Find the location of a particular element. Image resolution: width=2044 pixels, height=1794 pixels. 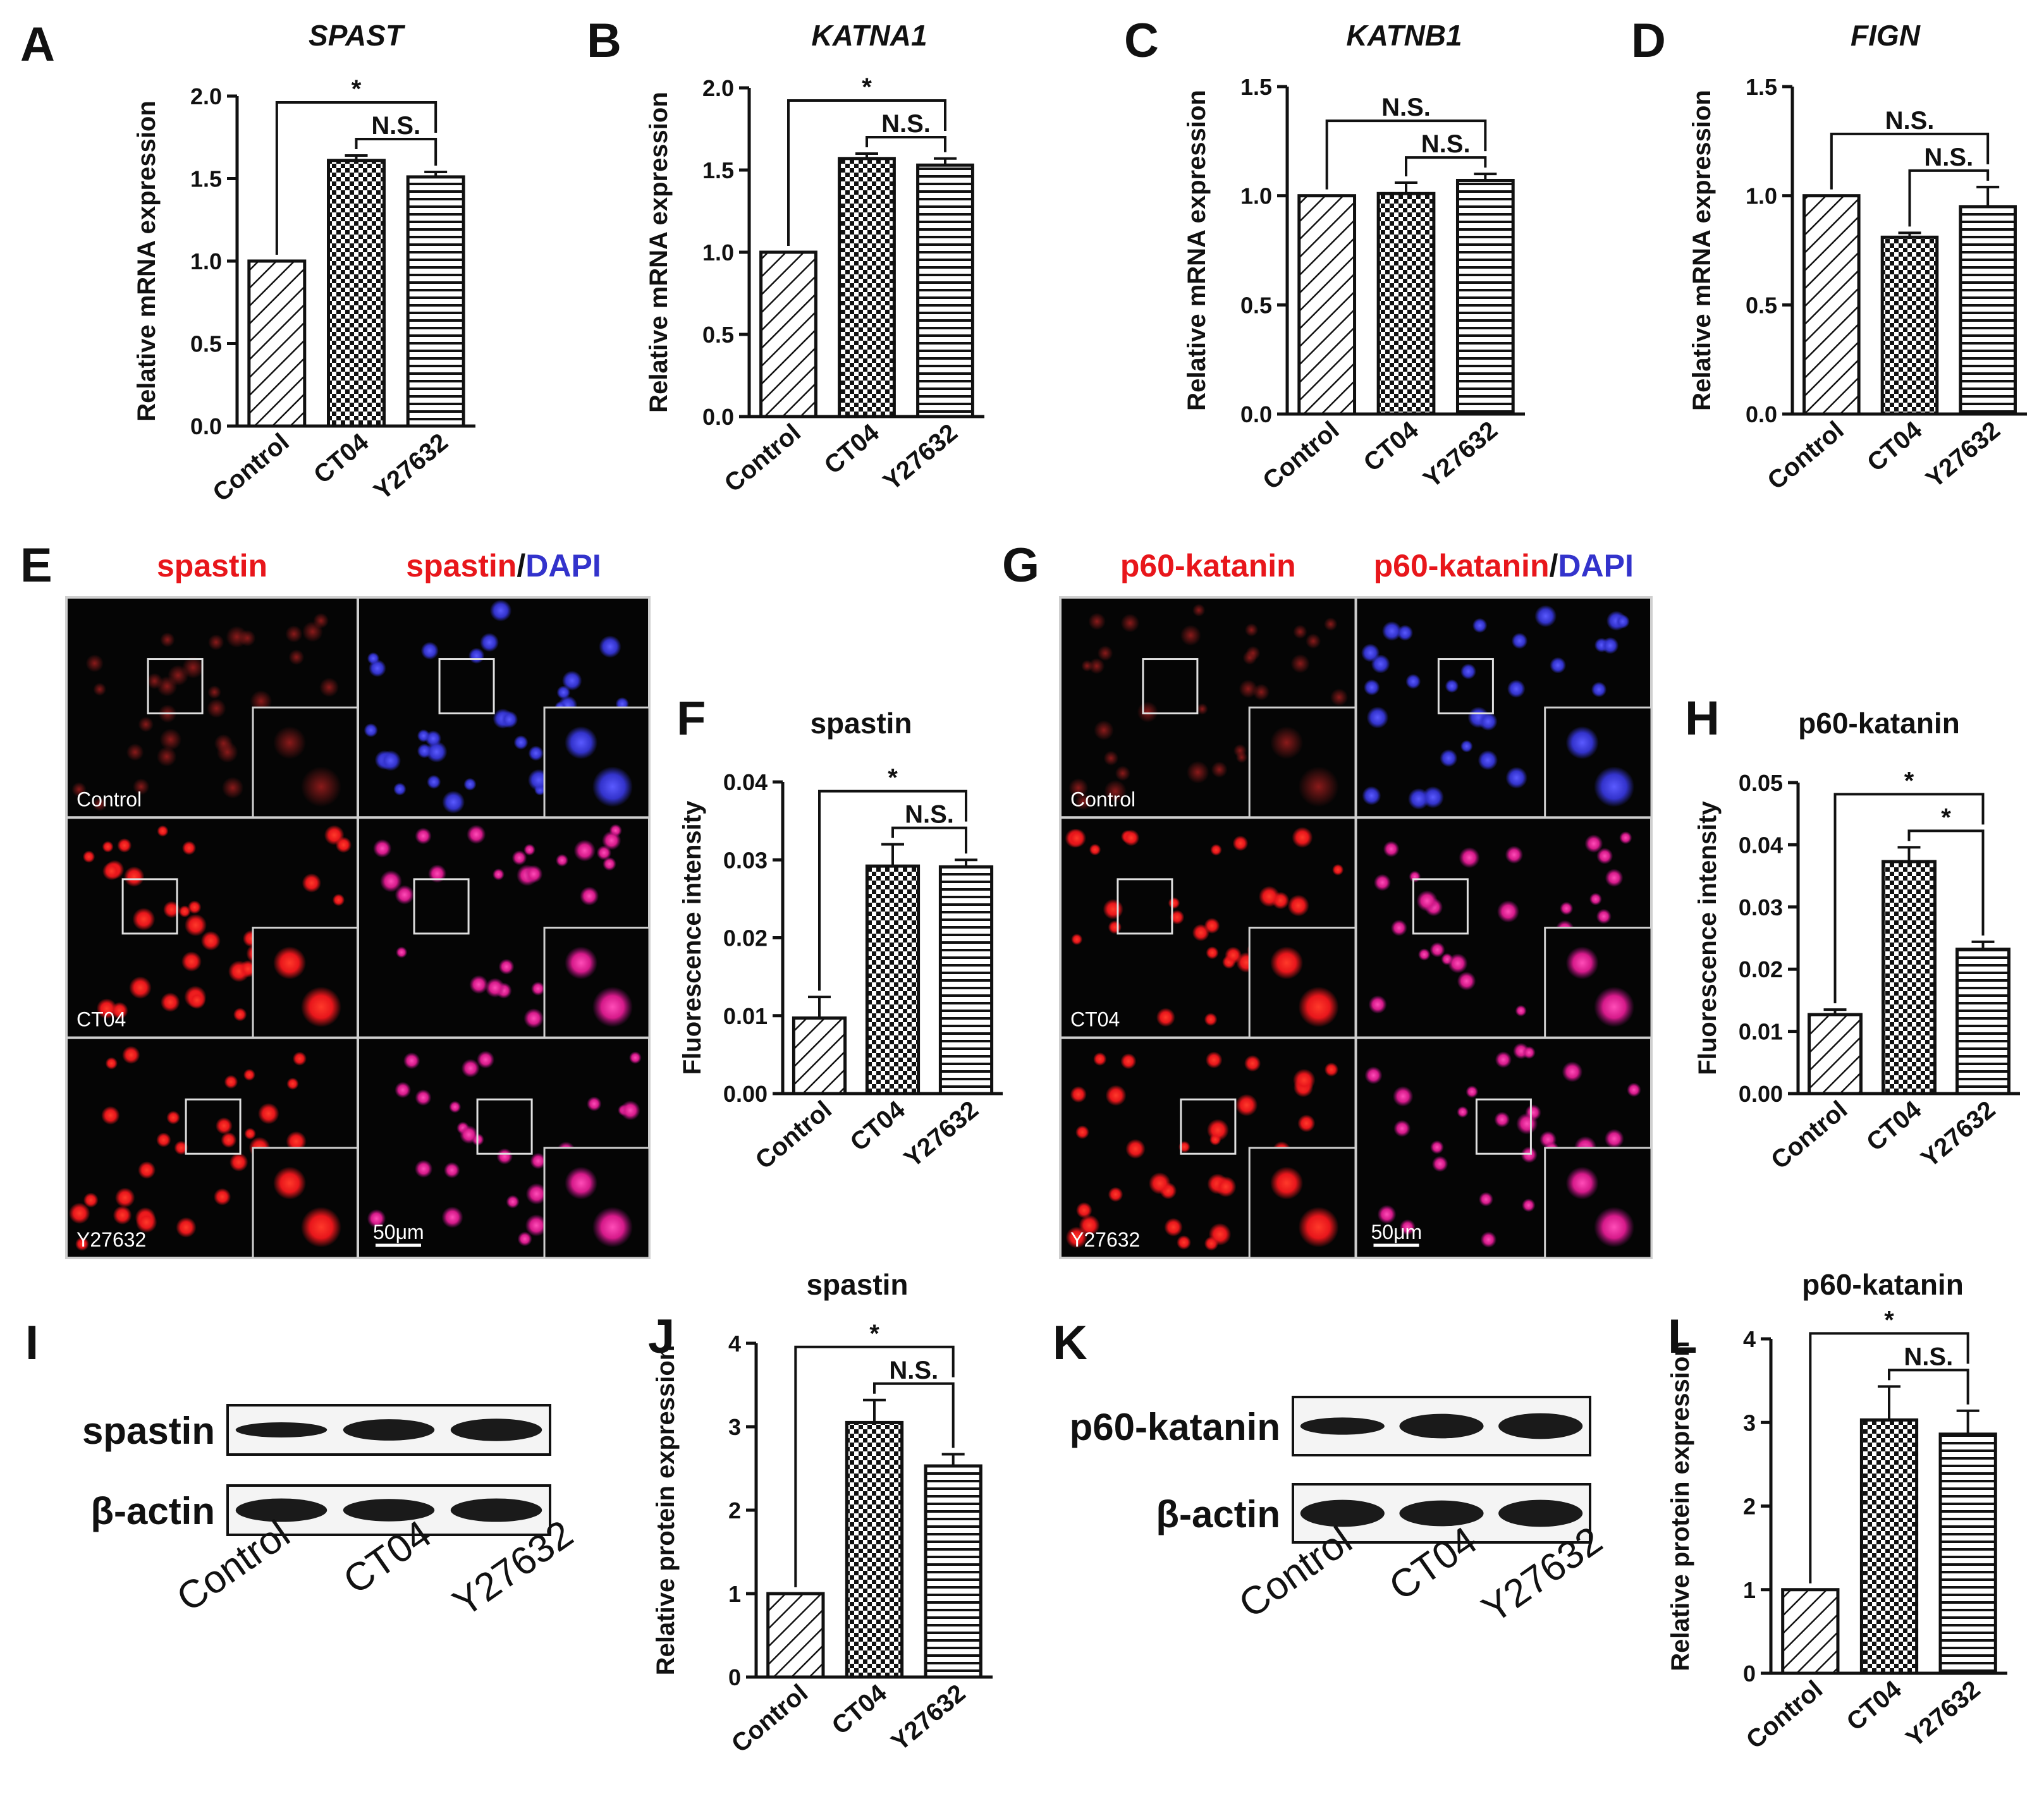

y-tick-label: 0.02 is located at coordinates (1761, 969).